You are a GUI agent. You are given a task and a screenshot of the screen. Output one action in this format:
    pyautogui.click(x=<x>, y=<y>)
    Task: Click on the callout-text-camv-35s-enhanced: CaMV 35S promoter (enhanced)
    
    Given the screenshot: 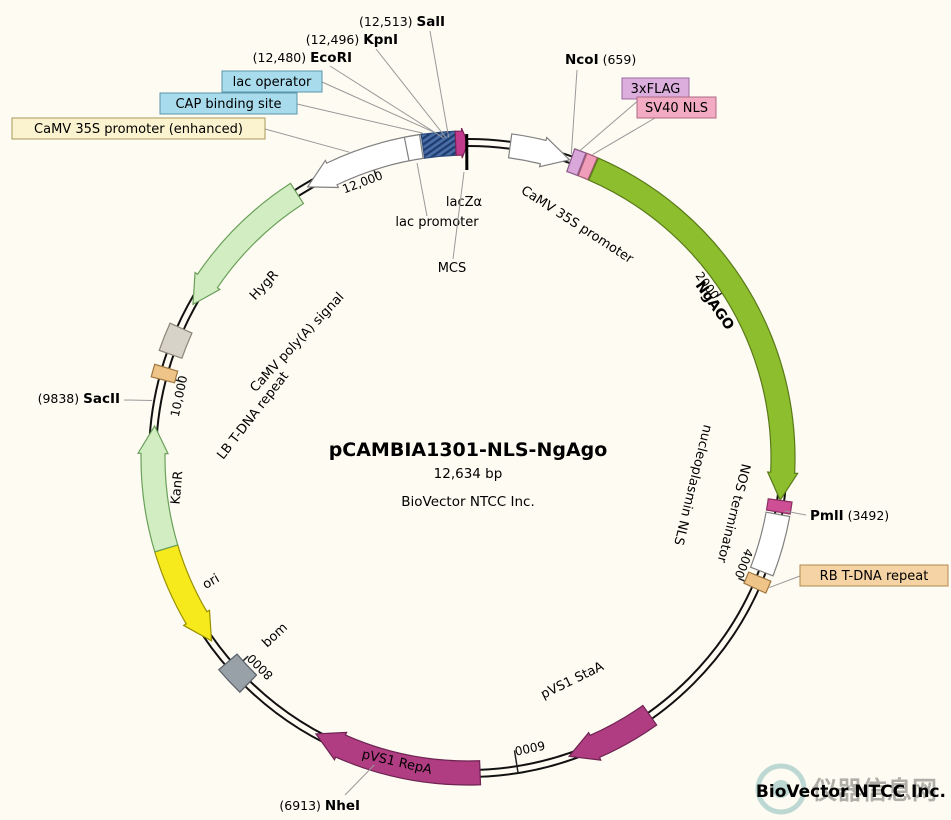 What is the action you would take?
    pyautogui.click(x=138, y=129)
    